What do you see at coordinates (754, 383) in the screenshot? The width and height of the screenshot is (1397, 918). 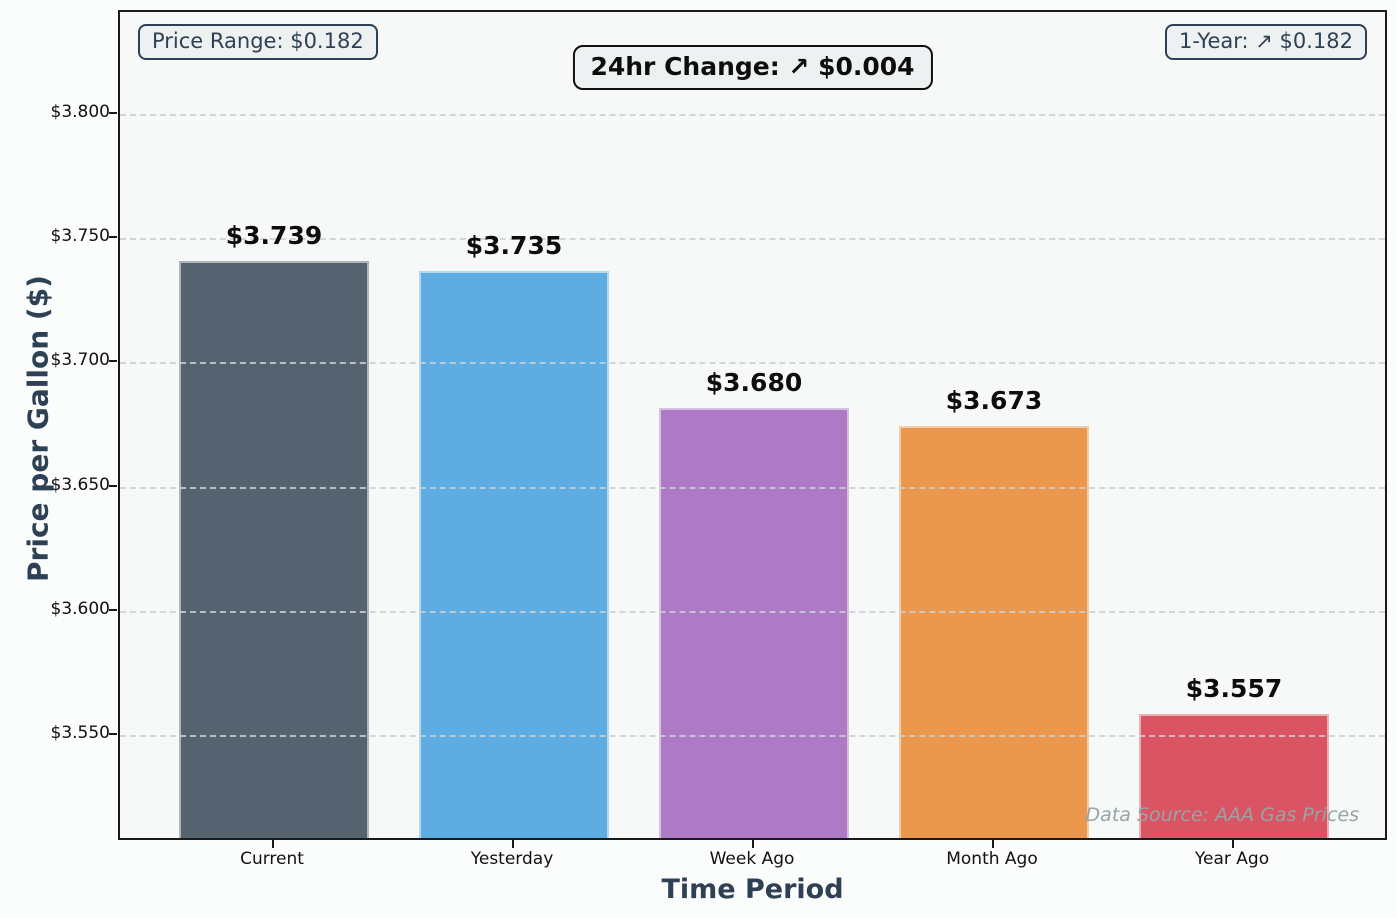 I see `bar-value-label: $3.680` at bounding box center [754, 383].